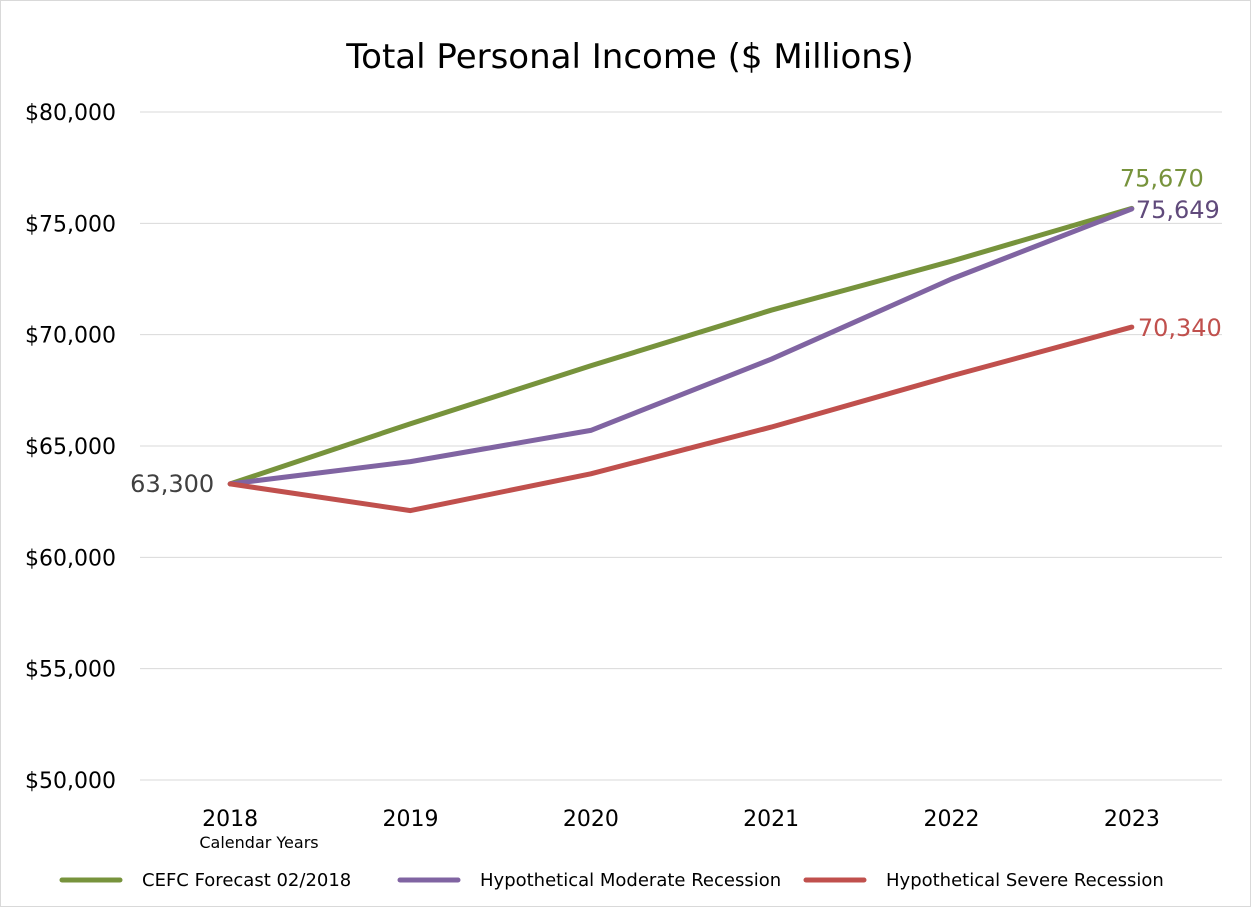 Image resolution: width=1251 pixels, height=912 pixels. I want to click on x-tick-label: 2018, so click(230, 819).